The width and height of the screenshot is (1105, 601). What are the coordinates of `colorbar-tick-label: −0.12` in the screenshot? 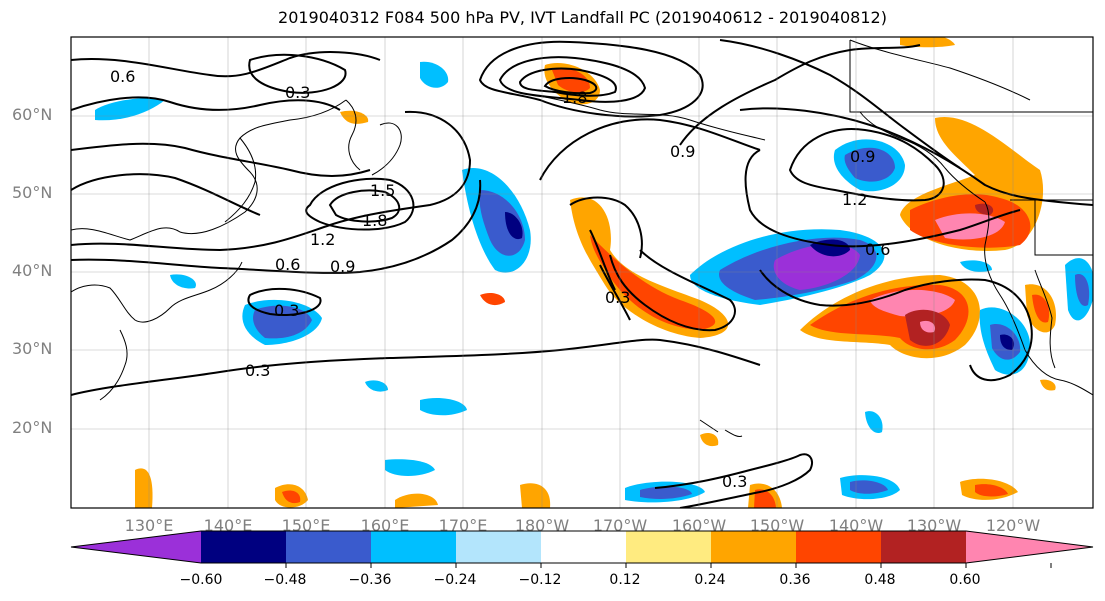 It's located at (540, 580).